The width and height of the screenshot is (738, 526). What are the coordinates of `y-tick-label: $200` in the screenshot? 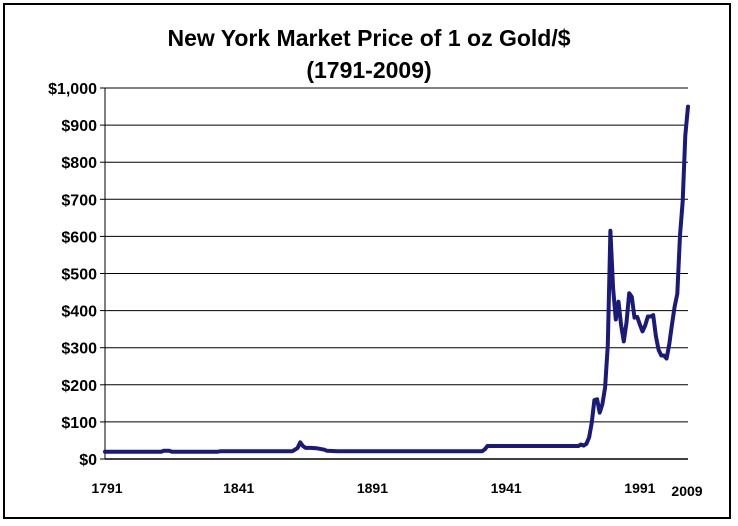 It's located at (79, 386).